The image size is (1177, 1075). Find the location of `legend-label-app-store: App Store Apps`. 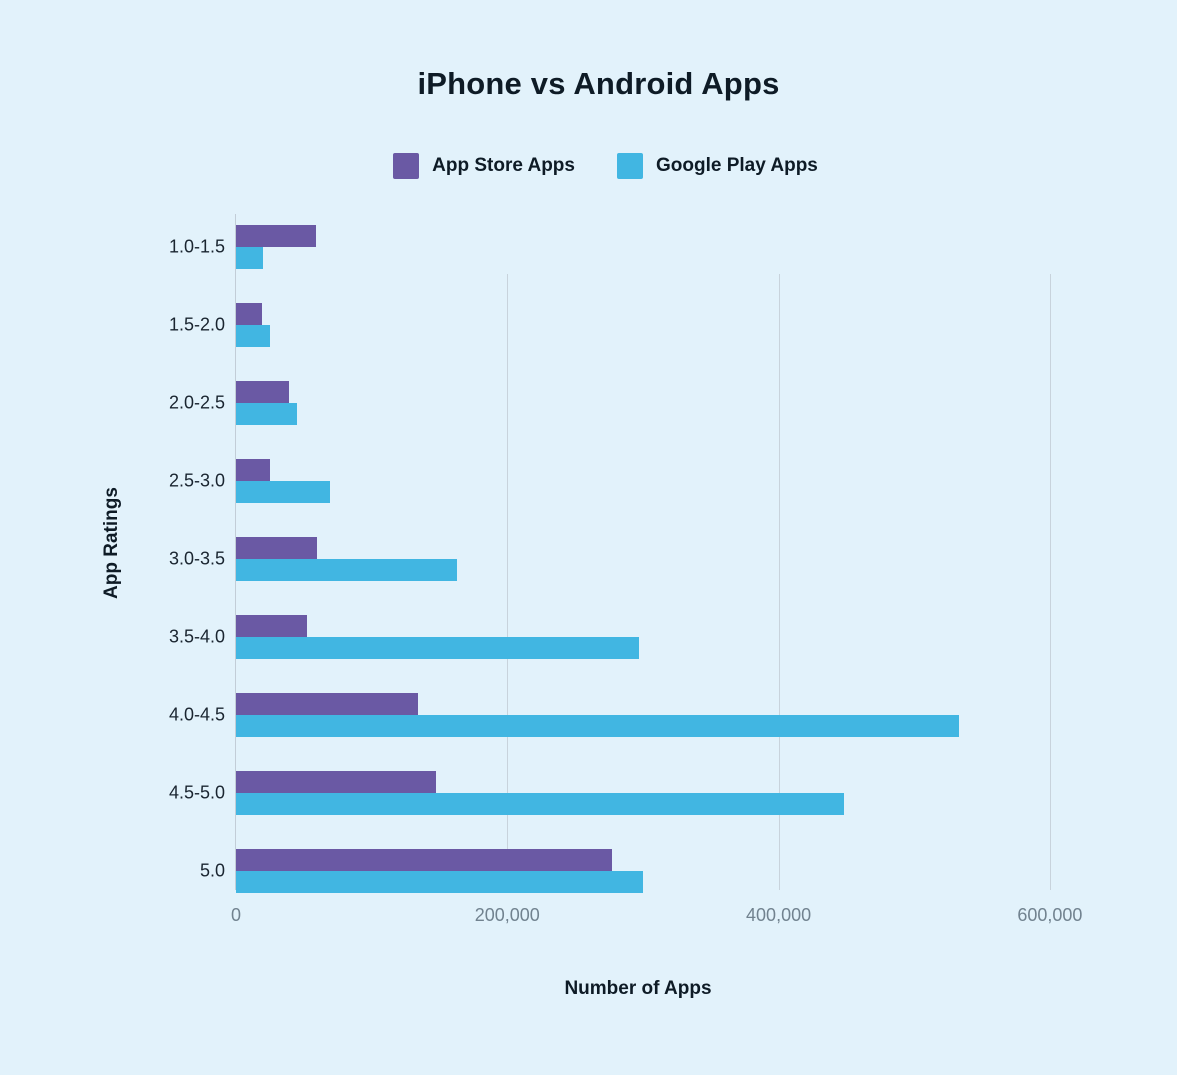

legend-label-app-store: App Store Apps is located at coordinates (503, 165).